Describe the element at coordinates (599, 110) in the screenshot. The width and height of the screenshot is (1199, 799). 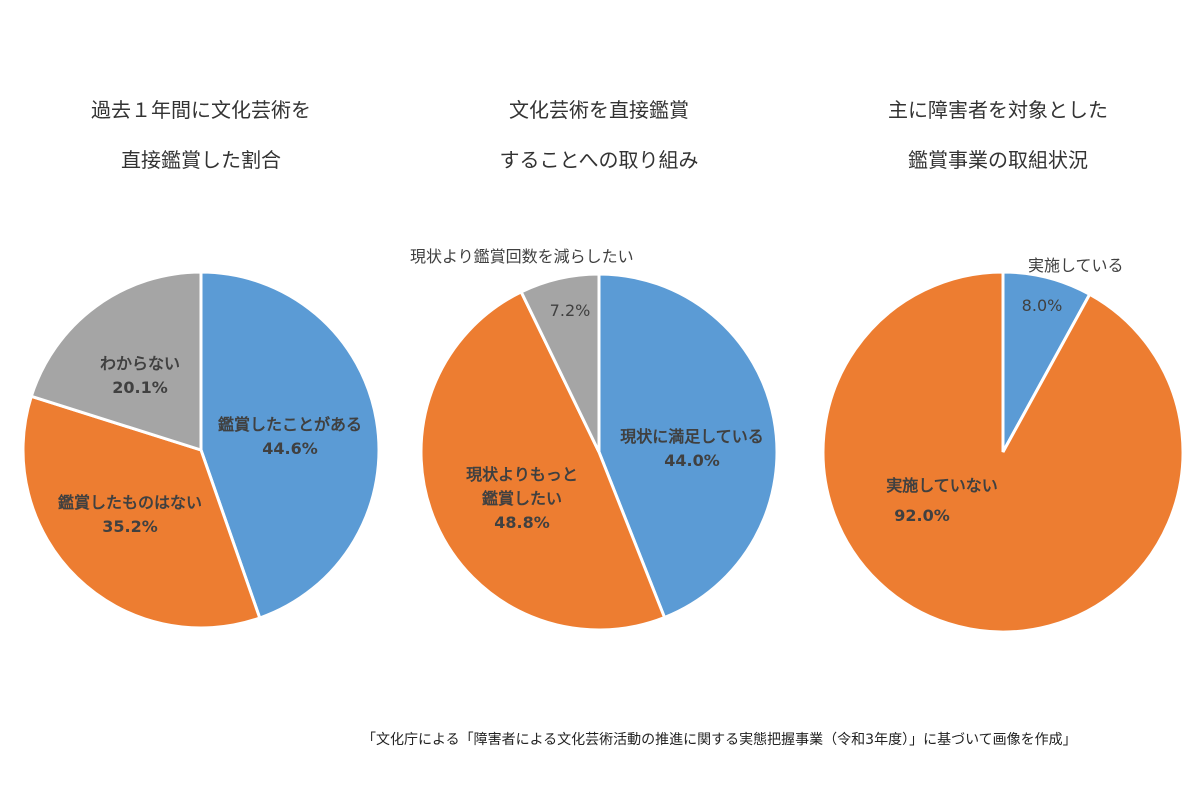
I see `chart2-title-line1: 文化芸術を直接鑑賞` at that location.